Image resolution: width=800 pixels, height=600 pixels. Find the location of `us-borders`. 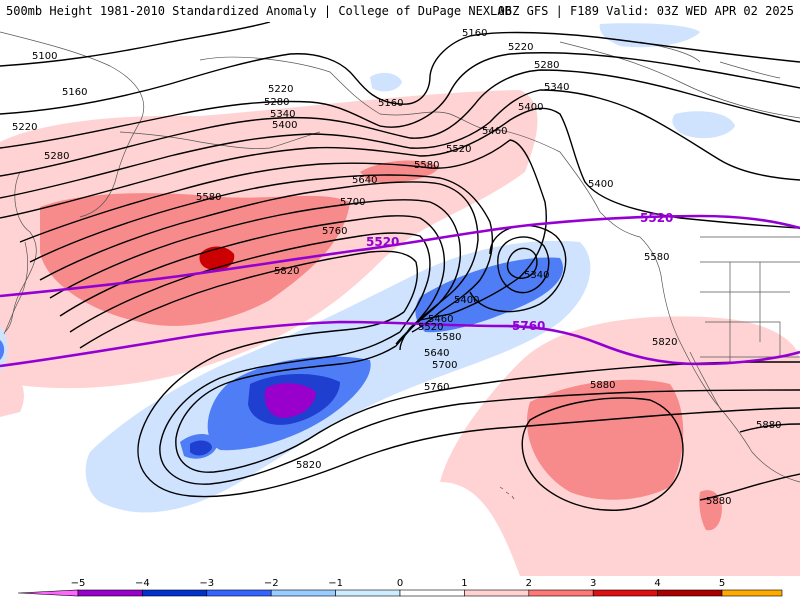

us-borders is located at coordinates (750, 299).